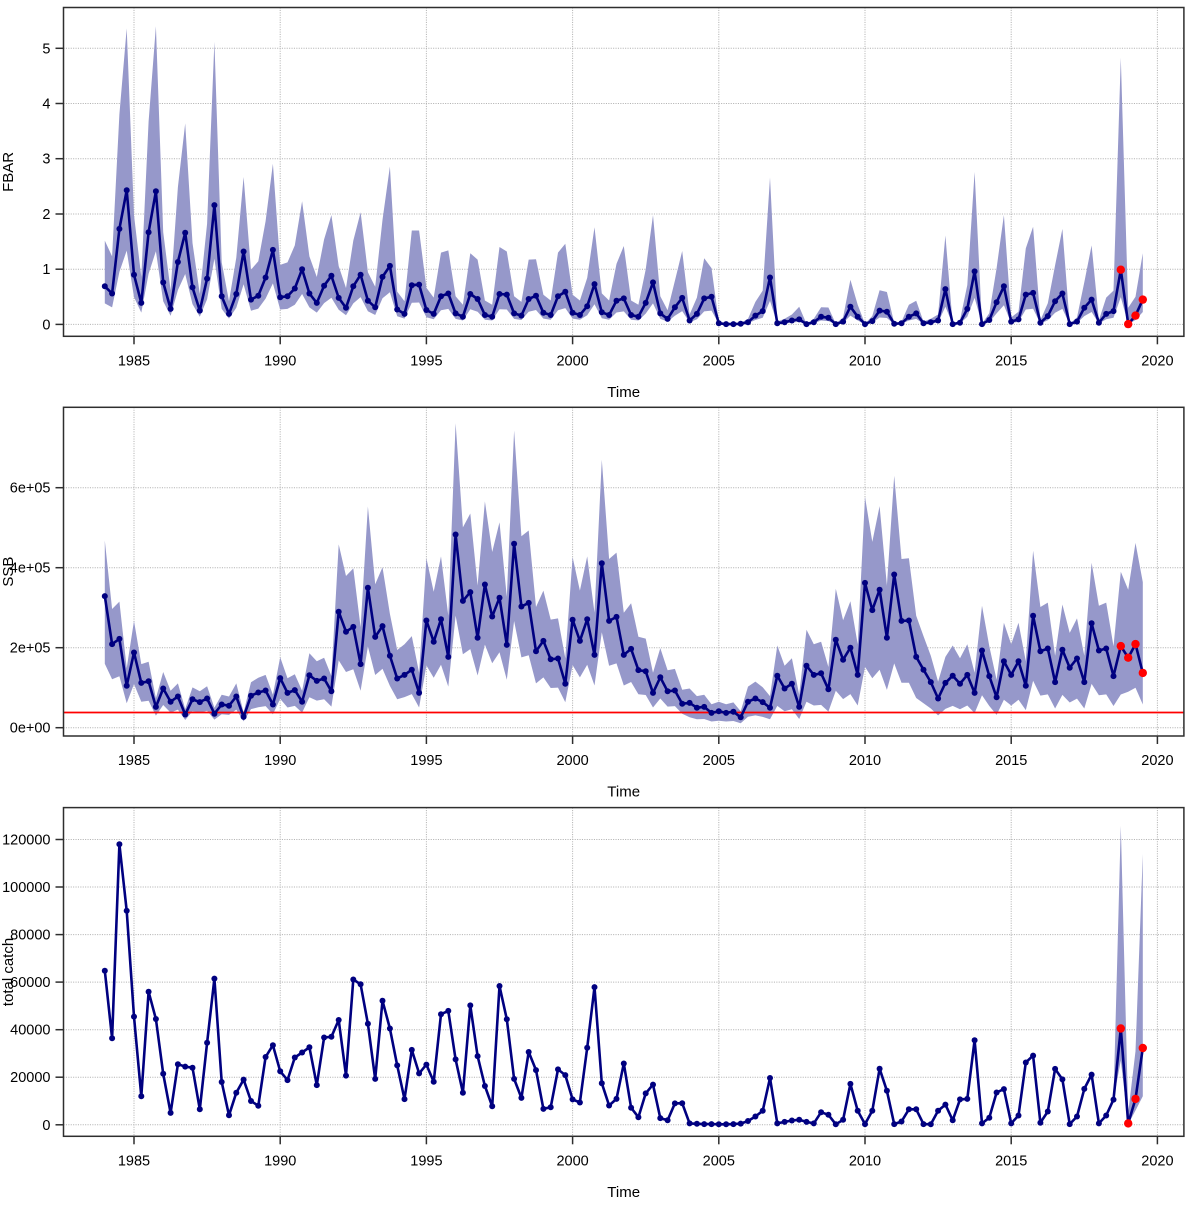 The width and height of the screenshot is (1200, 1205). What do you see at coordinates (46, 49) in the screenshot?
I see `svg-text: 5` at bounding box center [46, 49].